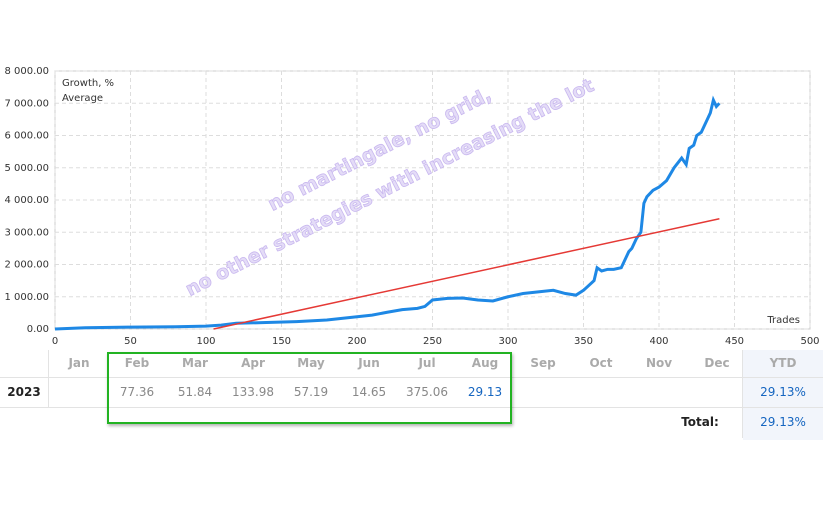  I want to click on month-value: 133.98, so click(253, 392).